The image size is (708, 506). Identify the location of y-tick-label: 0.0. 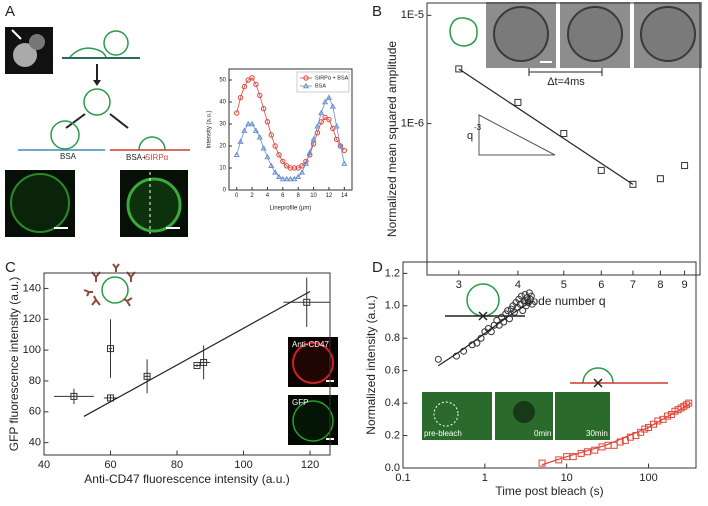
(392, 468).